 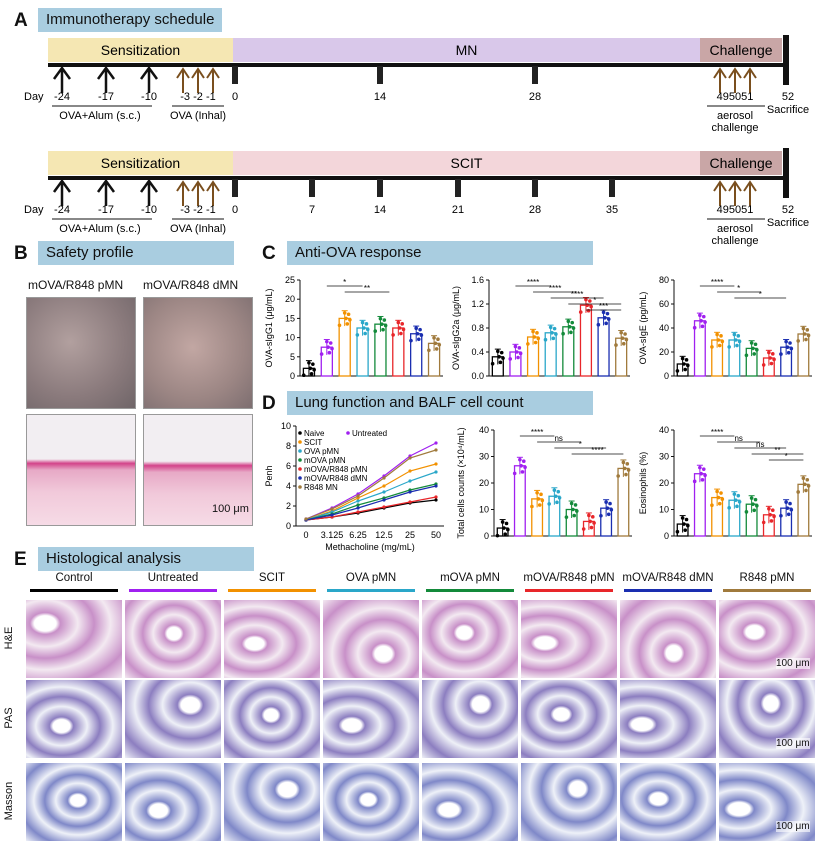 What do you see at coordinates (535, 210) in the screenshot?
I see `dose-day: 28` at bounding box center [535, 210].